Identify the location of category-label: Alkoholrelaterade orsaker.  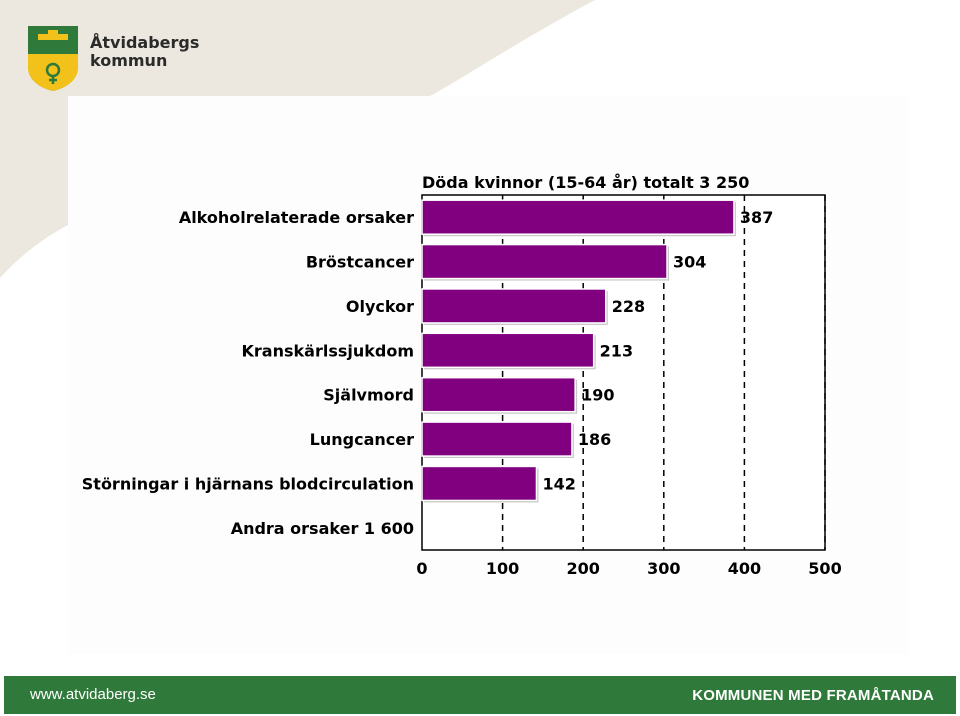
(296, 217).